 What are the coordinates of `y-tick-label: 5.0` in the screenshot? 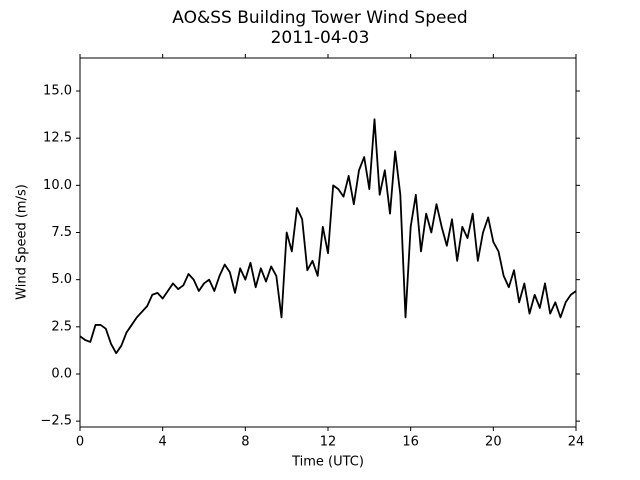 It's located at (61, 279).